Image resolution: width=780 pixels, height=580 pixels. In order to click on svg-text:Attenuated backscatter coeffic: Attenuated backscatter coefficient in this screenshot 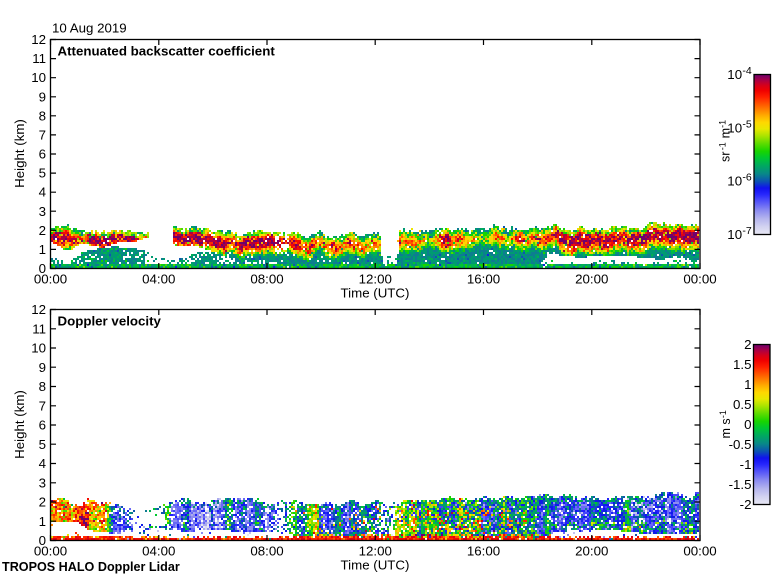, I will do `click(167, 51)`.